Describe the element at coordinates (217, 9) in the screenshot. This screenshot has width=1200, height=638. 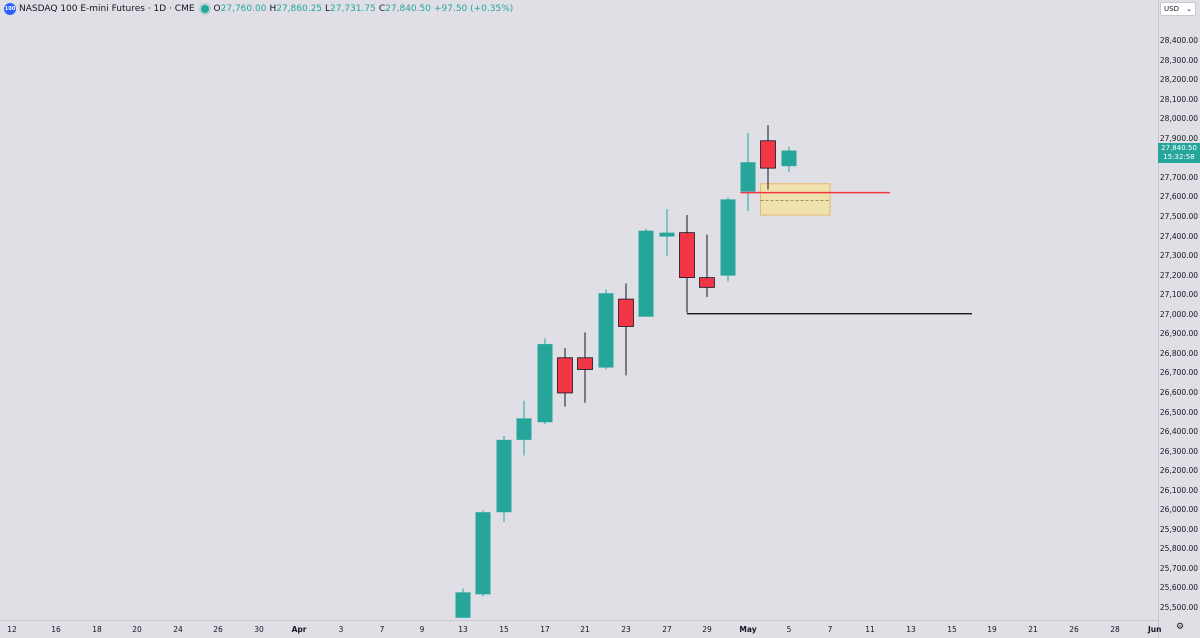
I see `open-key: O` at that location.